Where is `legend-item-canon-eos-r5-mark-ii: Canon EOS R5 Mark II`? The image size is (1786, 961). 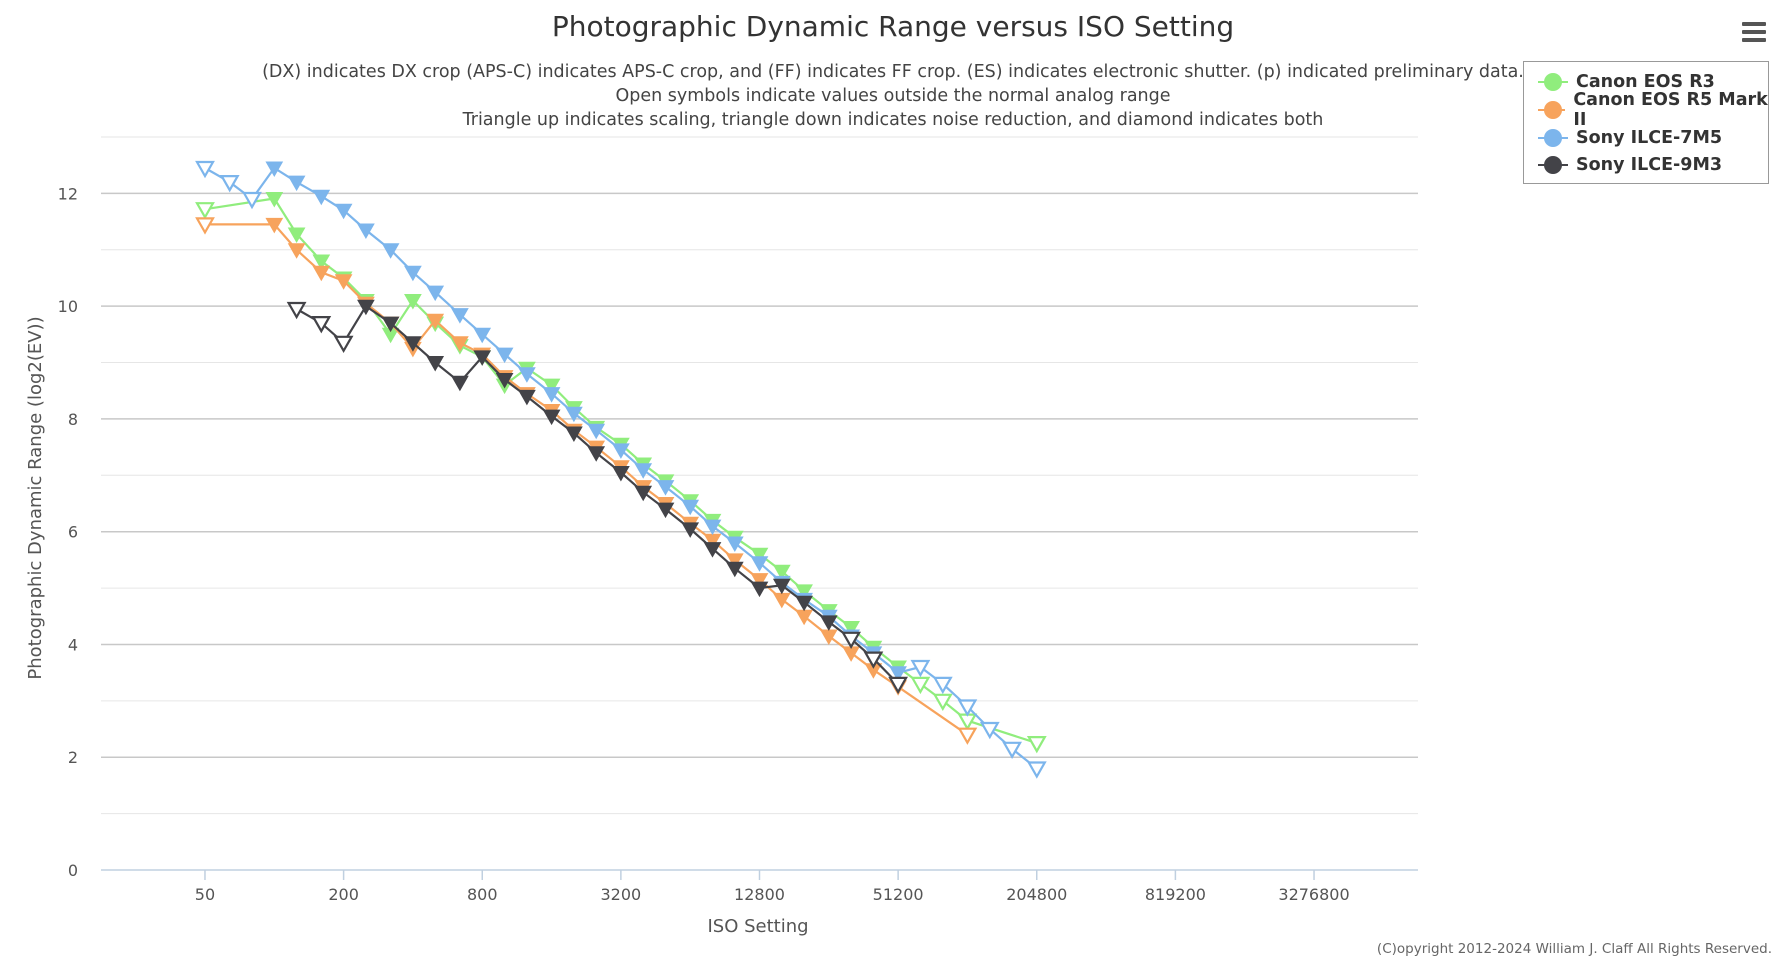
legend-item-canon-eos-r5-mark-ii: Canon EOS R5 Mark II is located at coordinates (1653, 110).